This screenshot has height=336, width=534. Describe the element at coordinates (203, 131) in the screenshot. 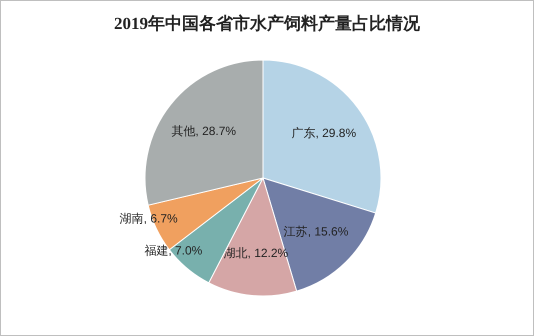

I see `slice-label: 其他, 28.7%` at that location.